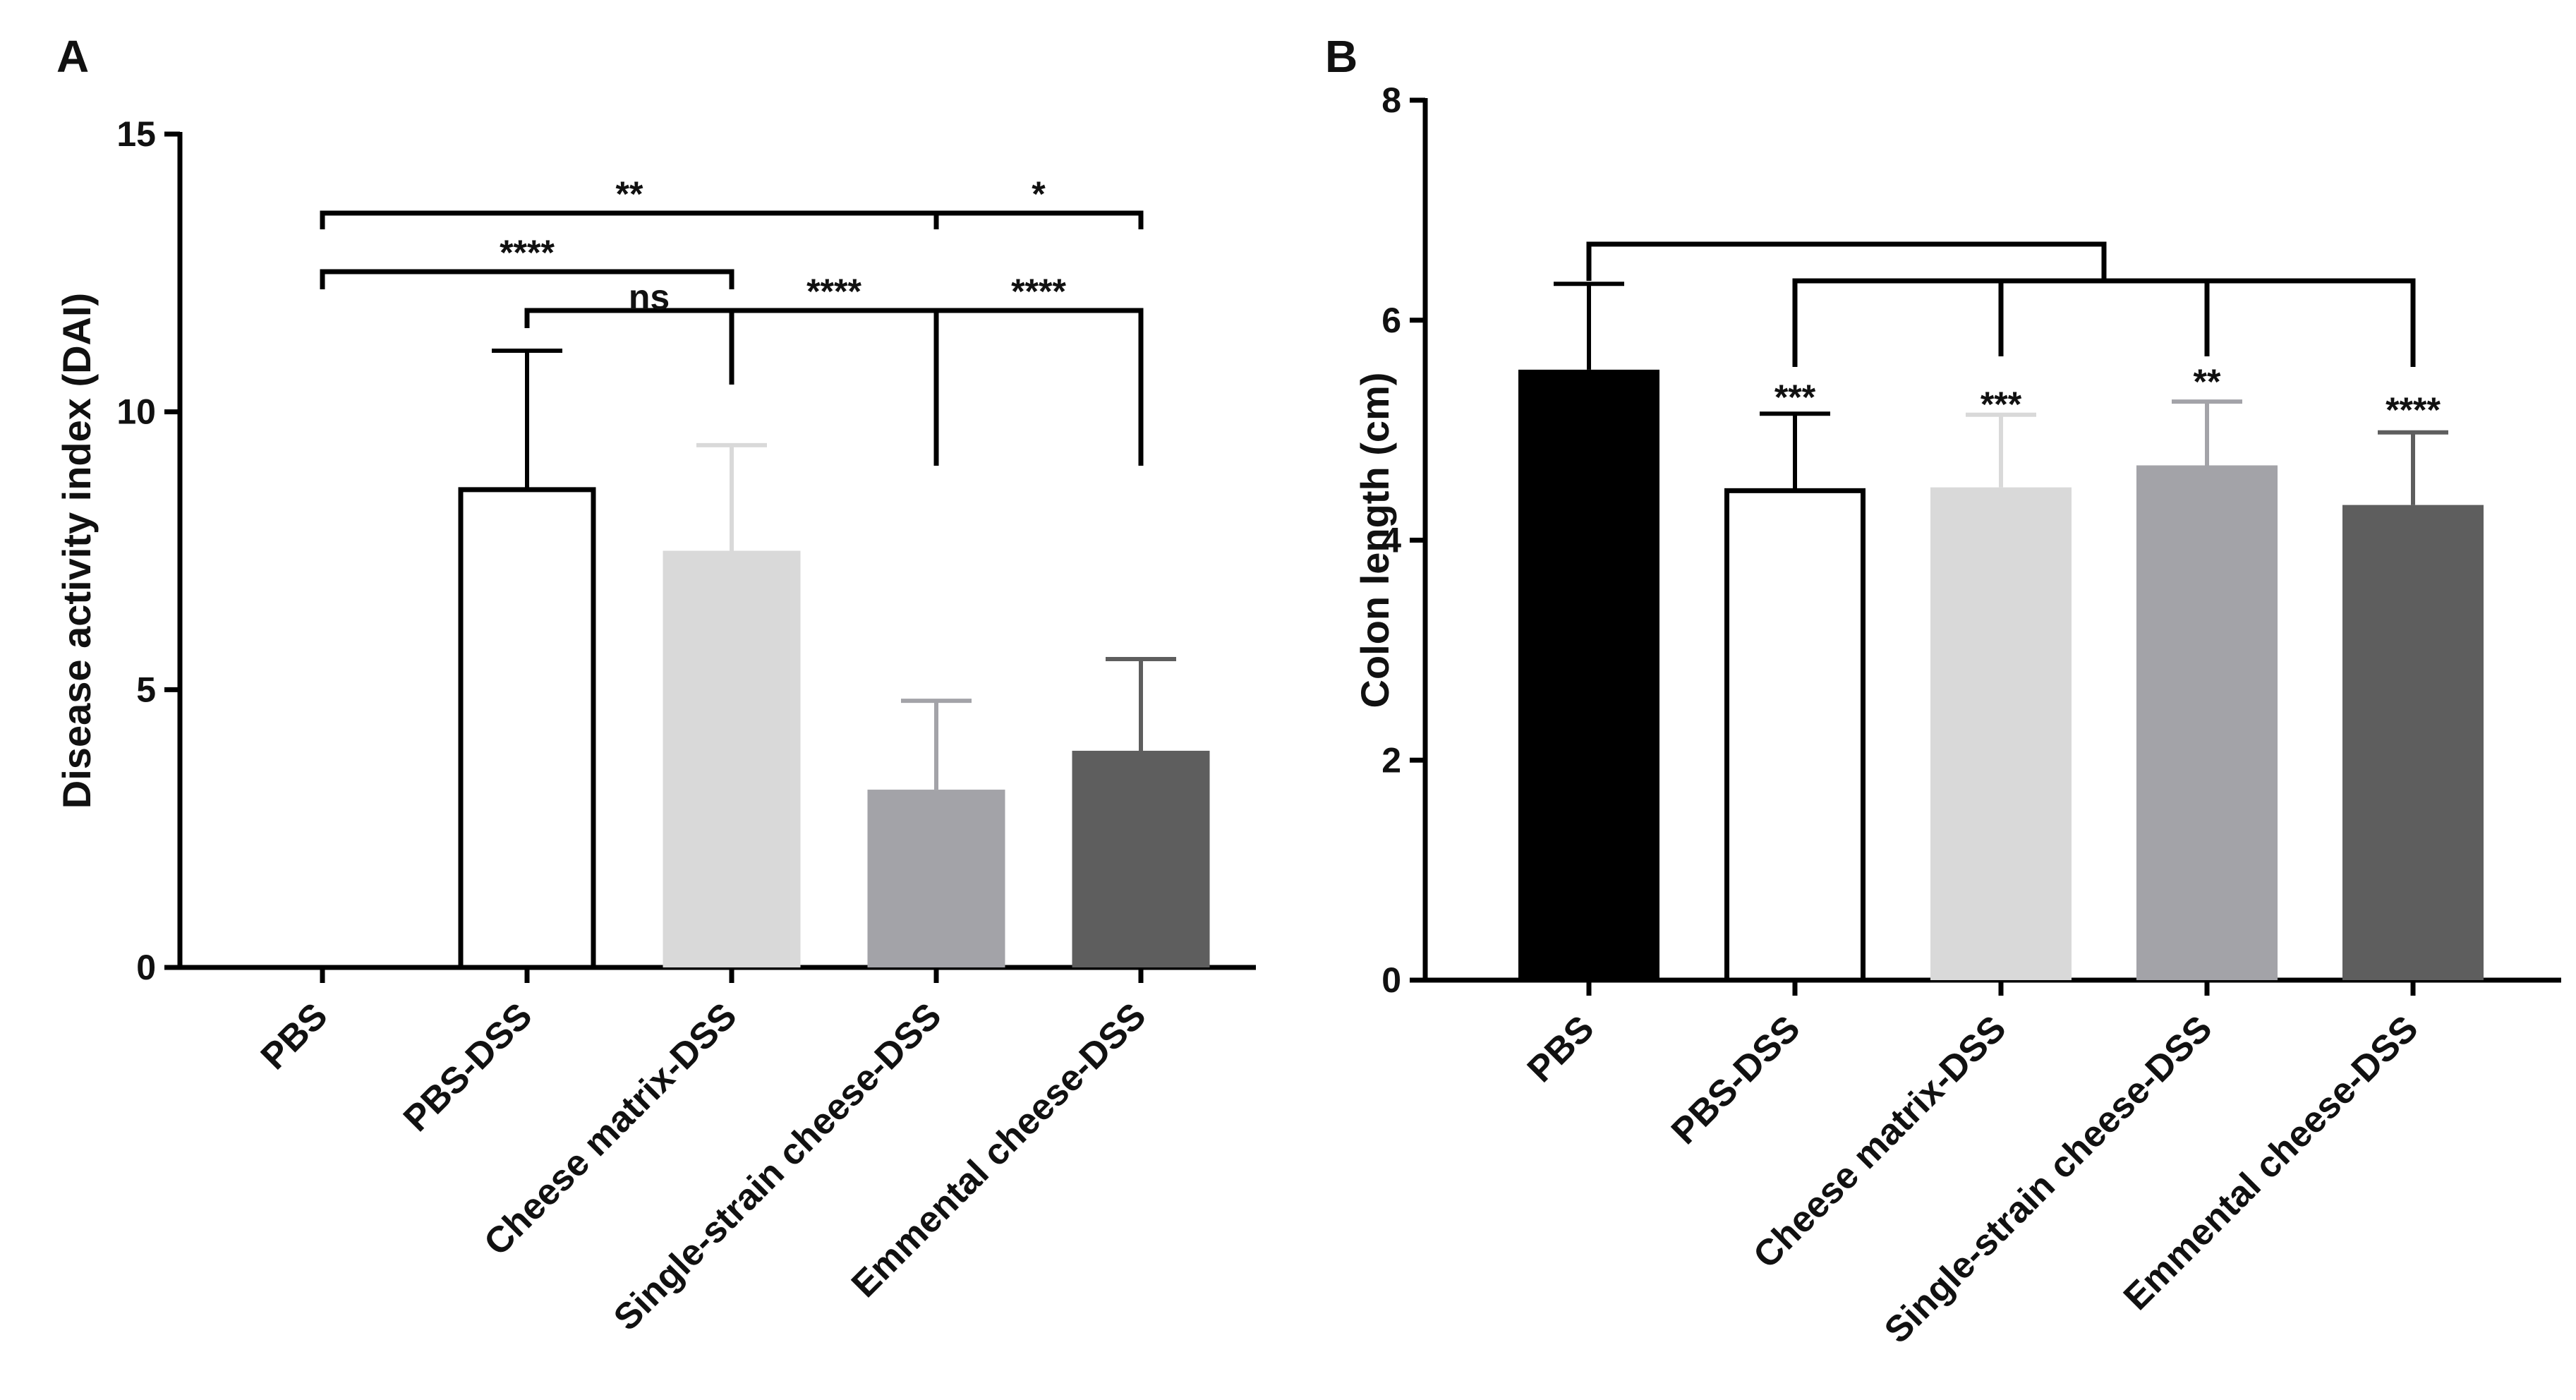 This screenshot has width=2576, height=1400. Describe the element at coordinates (1391, 100) in the screenshot. I see `y-tick-label: 8` at that location.